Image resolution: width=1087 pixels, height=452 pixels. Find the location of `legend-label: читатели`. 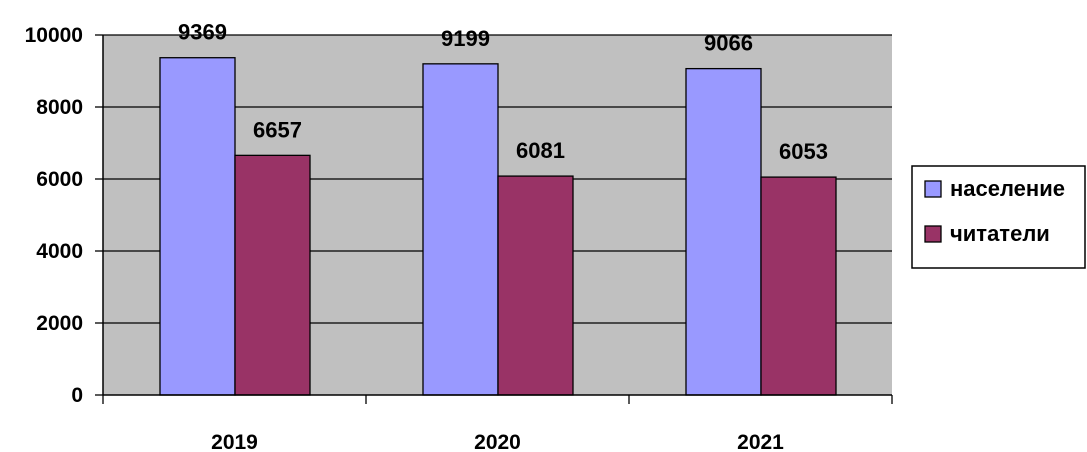

legend-label: читатели is located at coordinates (1000, 233).